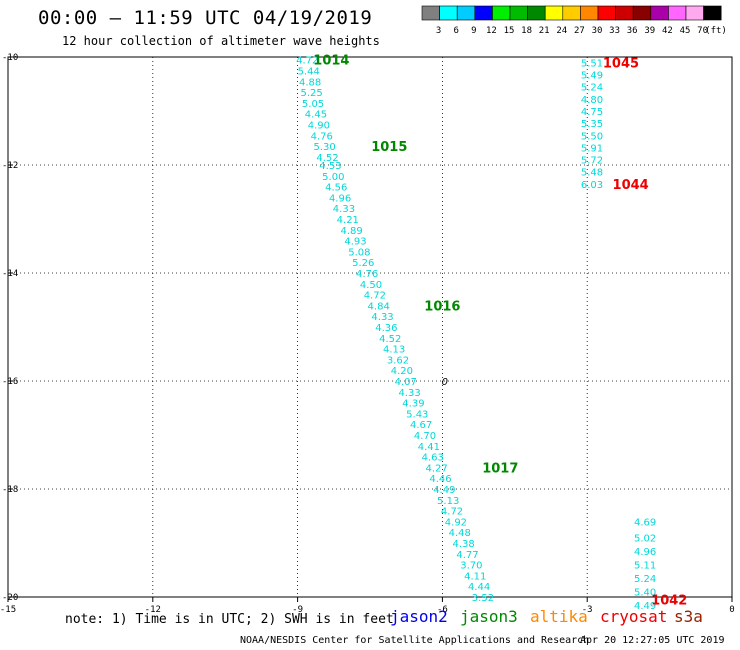 This screenshot has height=650, width=740. What do you see at coordinates (419, 616) in the screenshot?
I see `satellite-jason2: jason2` at bounding box center [419, 616].